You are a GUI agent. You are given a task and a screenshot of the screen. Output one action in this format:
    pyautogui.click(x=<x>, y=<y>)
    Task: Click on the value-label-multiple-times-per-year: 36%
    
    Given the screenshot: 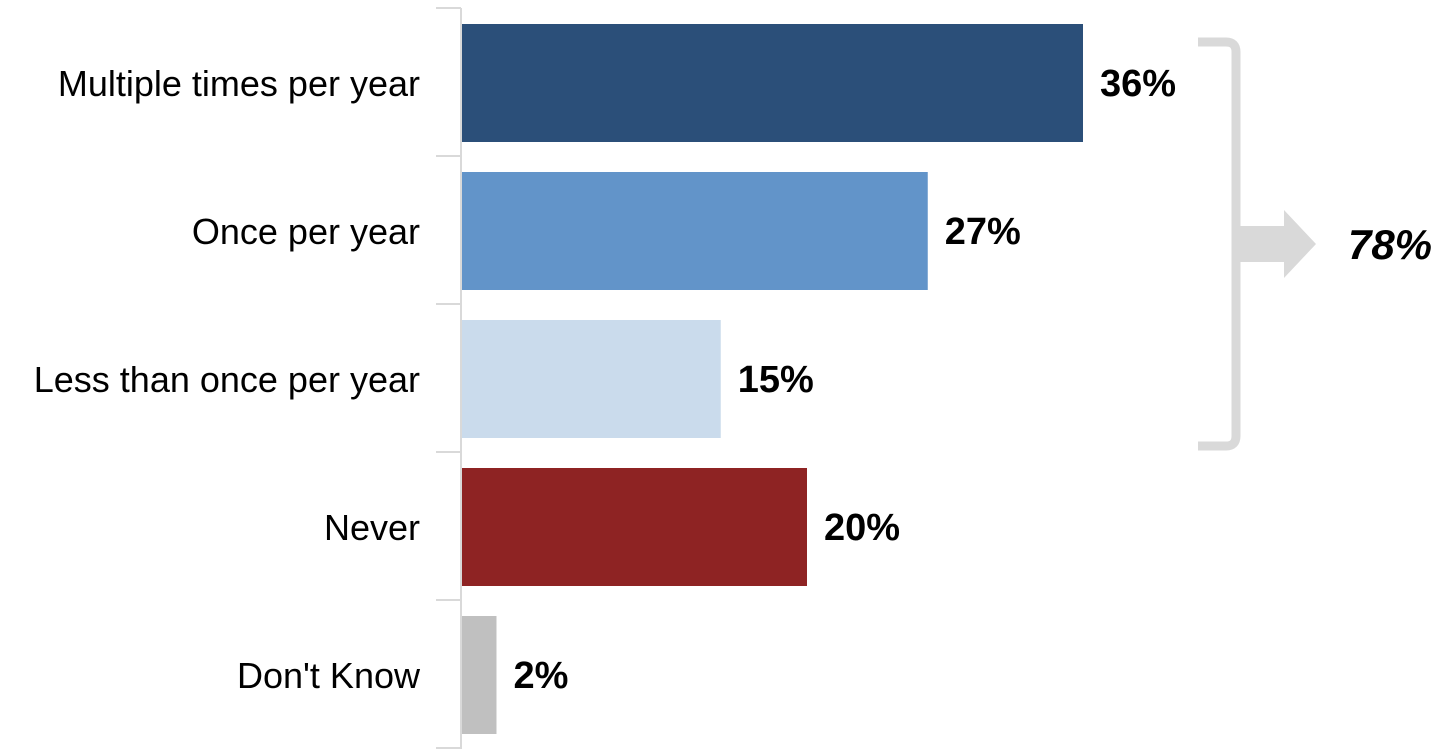 What is the action you would take?
    pyautogui.click(x=1138, y=84)
    